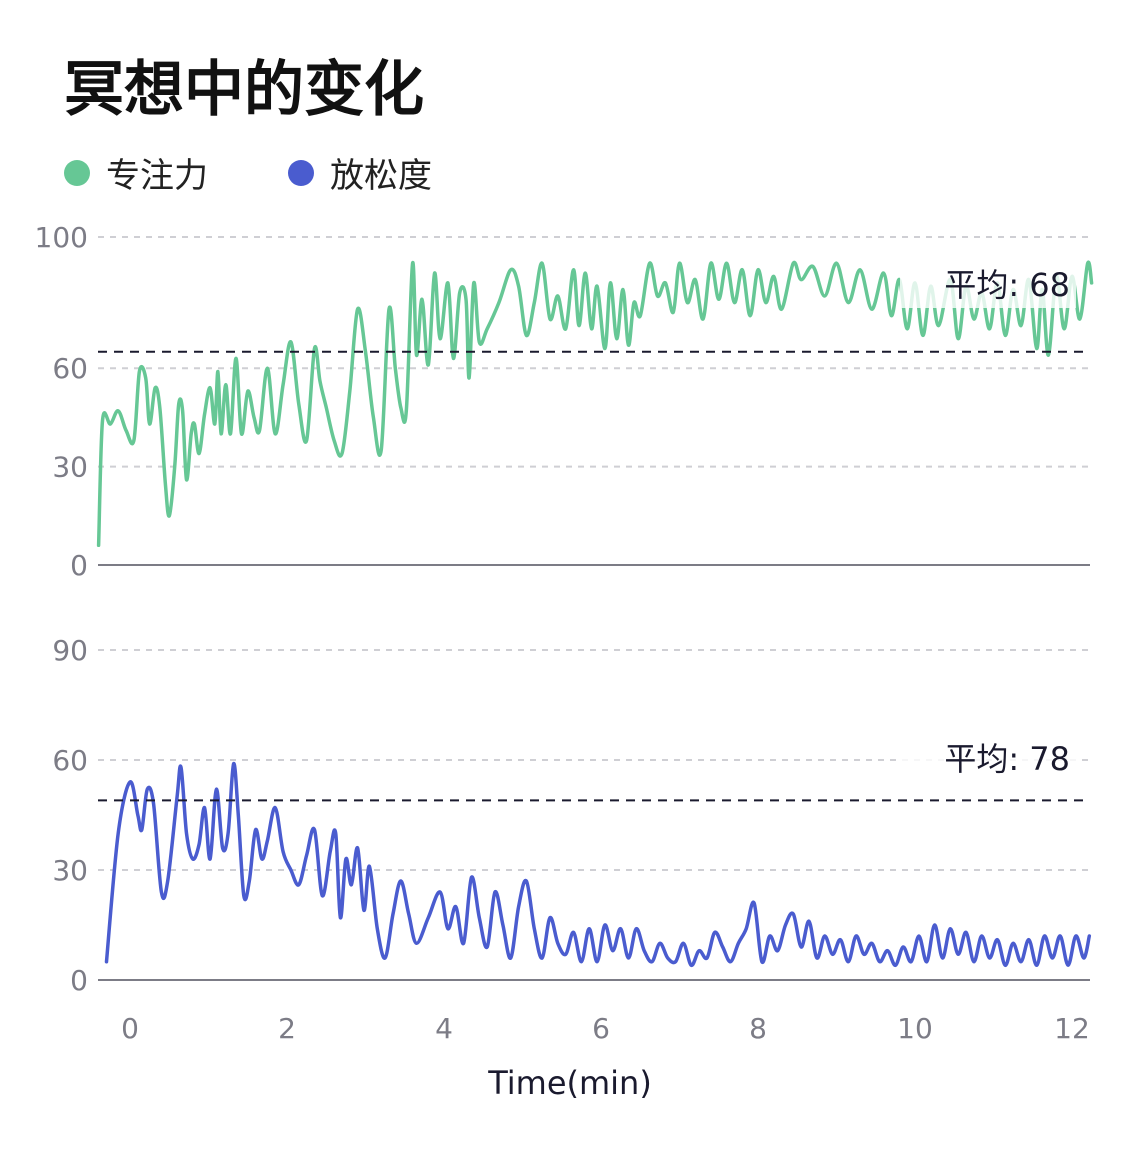  What do you see at coordinates (1007, 285) in the screenshot?
I see `avg-label-focus: 平均: 68` at bounding box center [1007, 285].